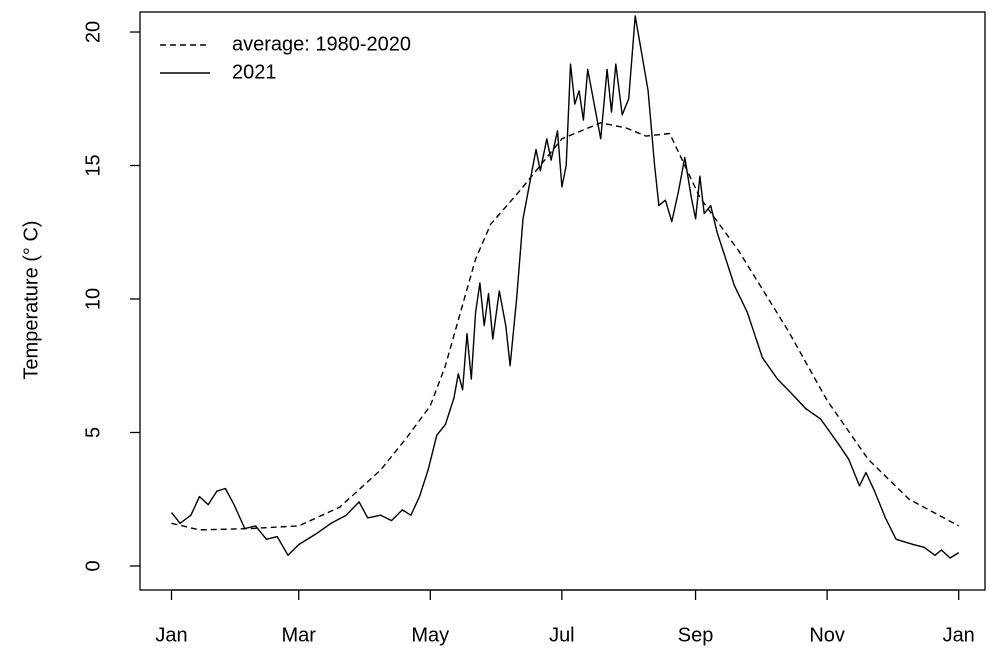 This screenshot has width=992, height=654. What do you see at coordinates (827, 635) in the screenshot?
I see `x-tick-label: Nov` at bounding box center [827, 635].